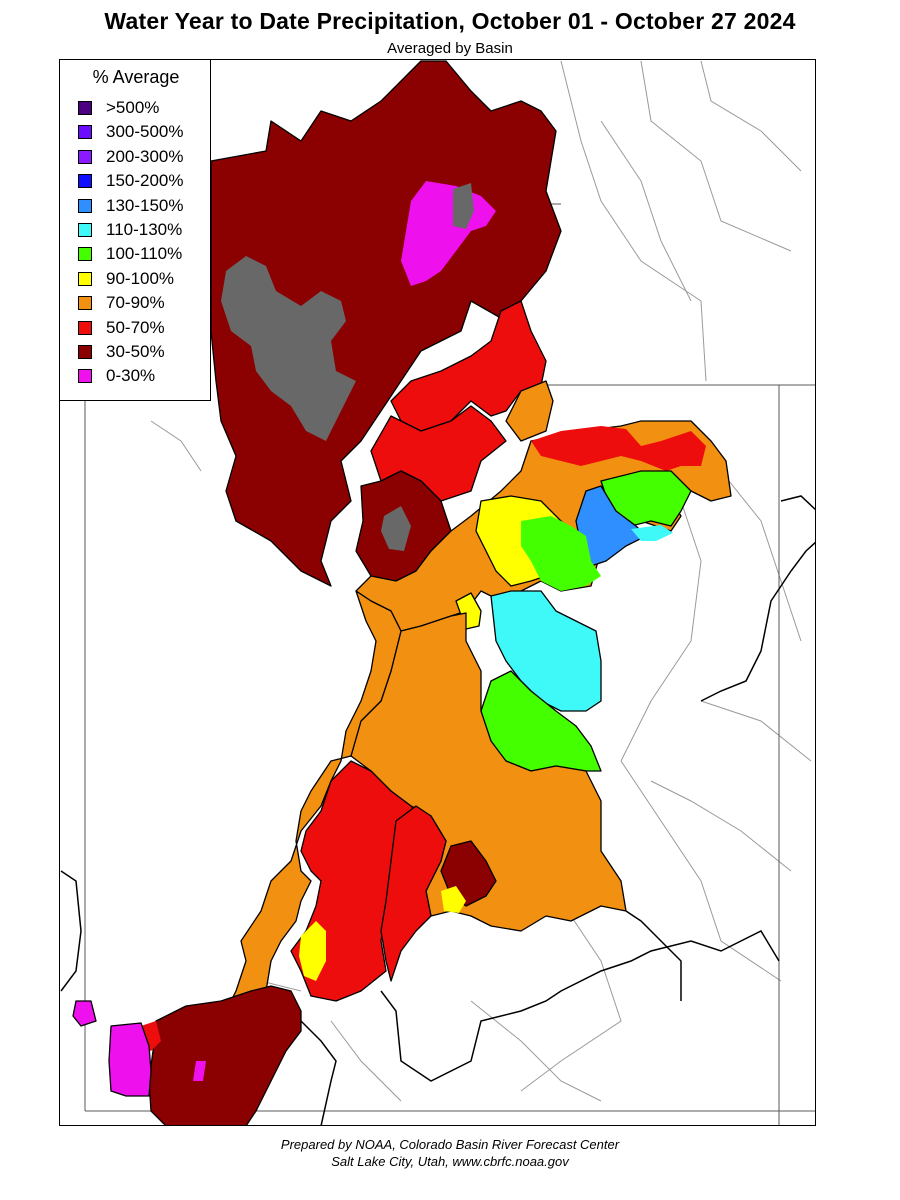  I want to click on legend-item: 30-50%, so click(121, 352).